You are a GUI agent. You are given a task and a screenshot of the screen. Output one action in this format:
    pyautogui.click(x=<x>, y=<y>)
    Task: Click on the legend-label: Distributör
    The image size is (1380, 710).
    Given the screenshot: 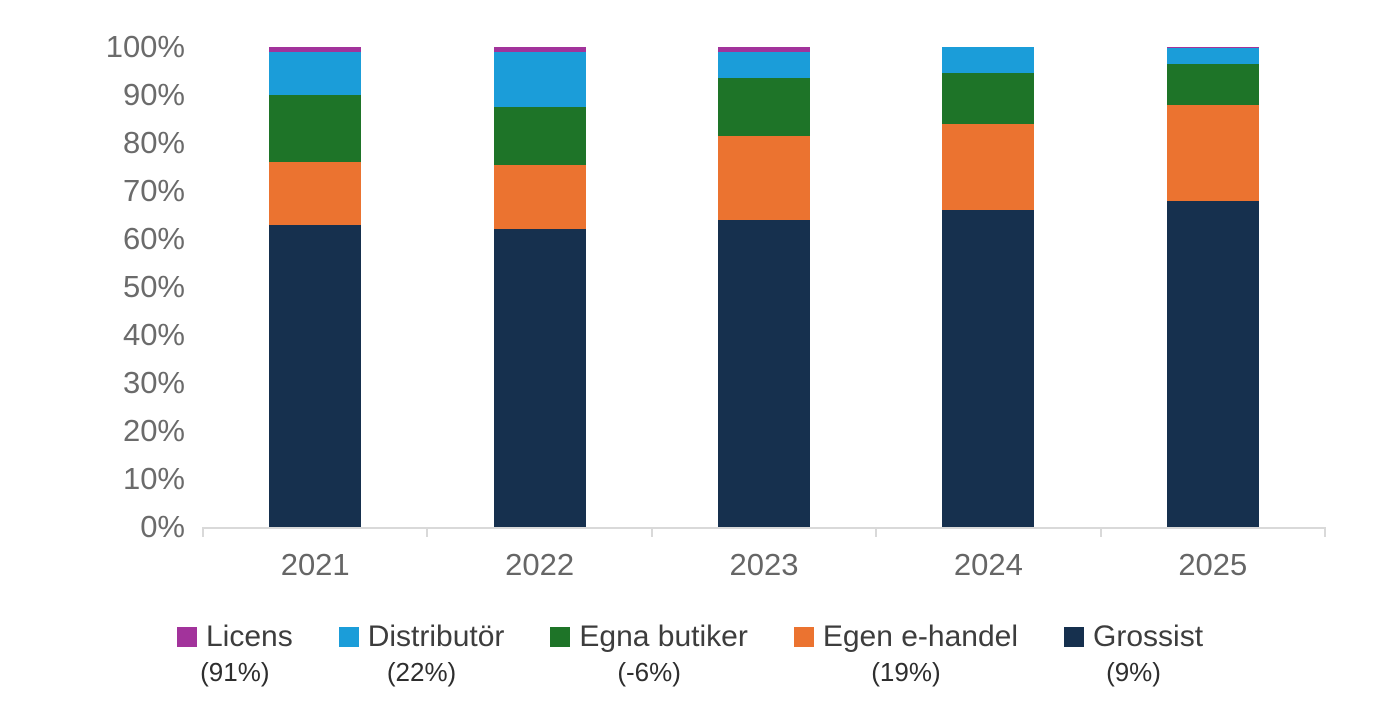 What is the action you would take?
    pyautogui.click(x=436, y=636)
    